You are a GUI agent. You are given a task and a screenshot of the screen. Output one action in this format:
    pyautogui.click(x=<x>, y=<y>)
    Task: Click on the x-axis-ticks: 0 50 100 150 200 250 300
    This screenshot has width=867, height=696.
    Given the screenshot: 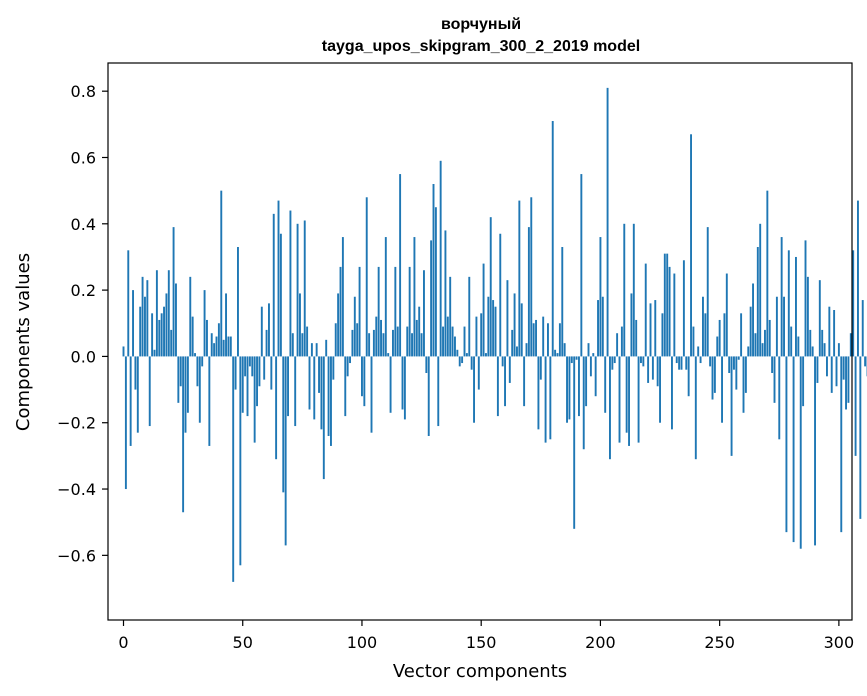 What is the action you would take?
    pyautogui.click(x=486, y=636)
    